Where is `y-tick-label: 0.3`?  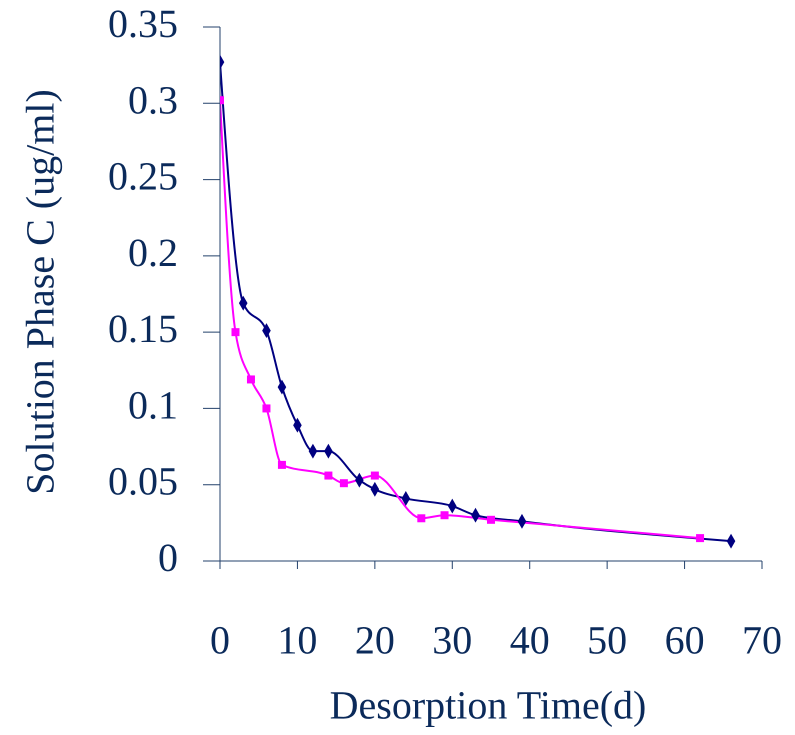 y-tick-label: 0.3 is located at coordinates (153, 99).